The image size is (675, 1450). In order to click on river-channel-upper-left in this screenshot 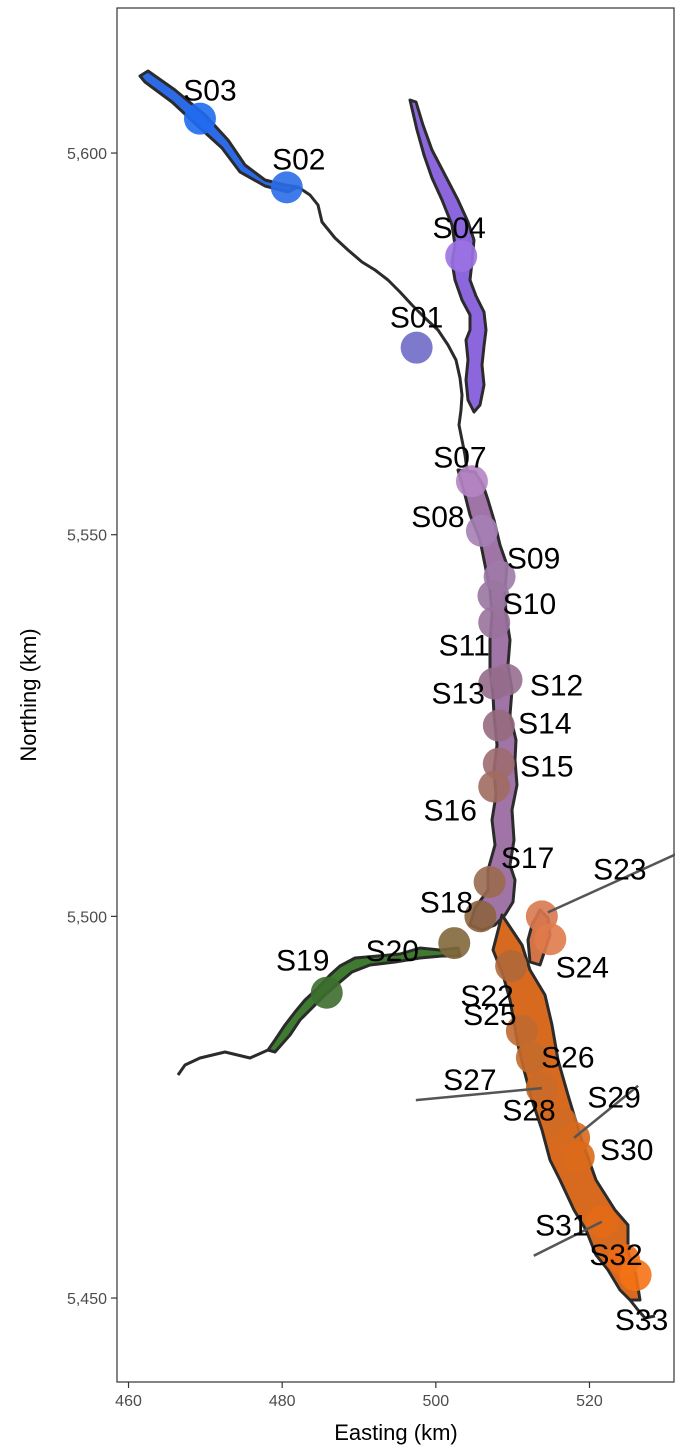, I will do `click(383, 328)`.